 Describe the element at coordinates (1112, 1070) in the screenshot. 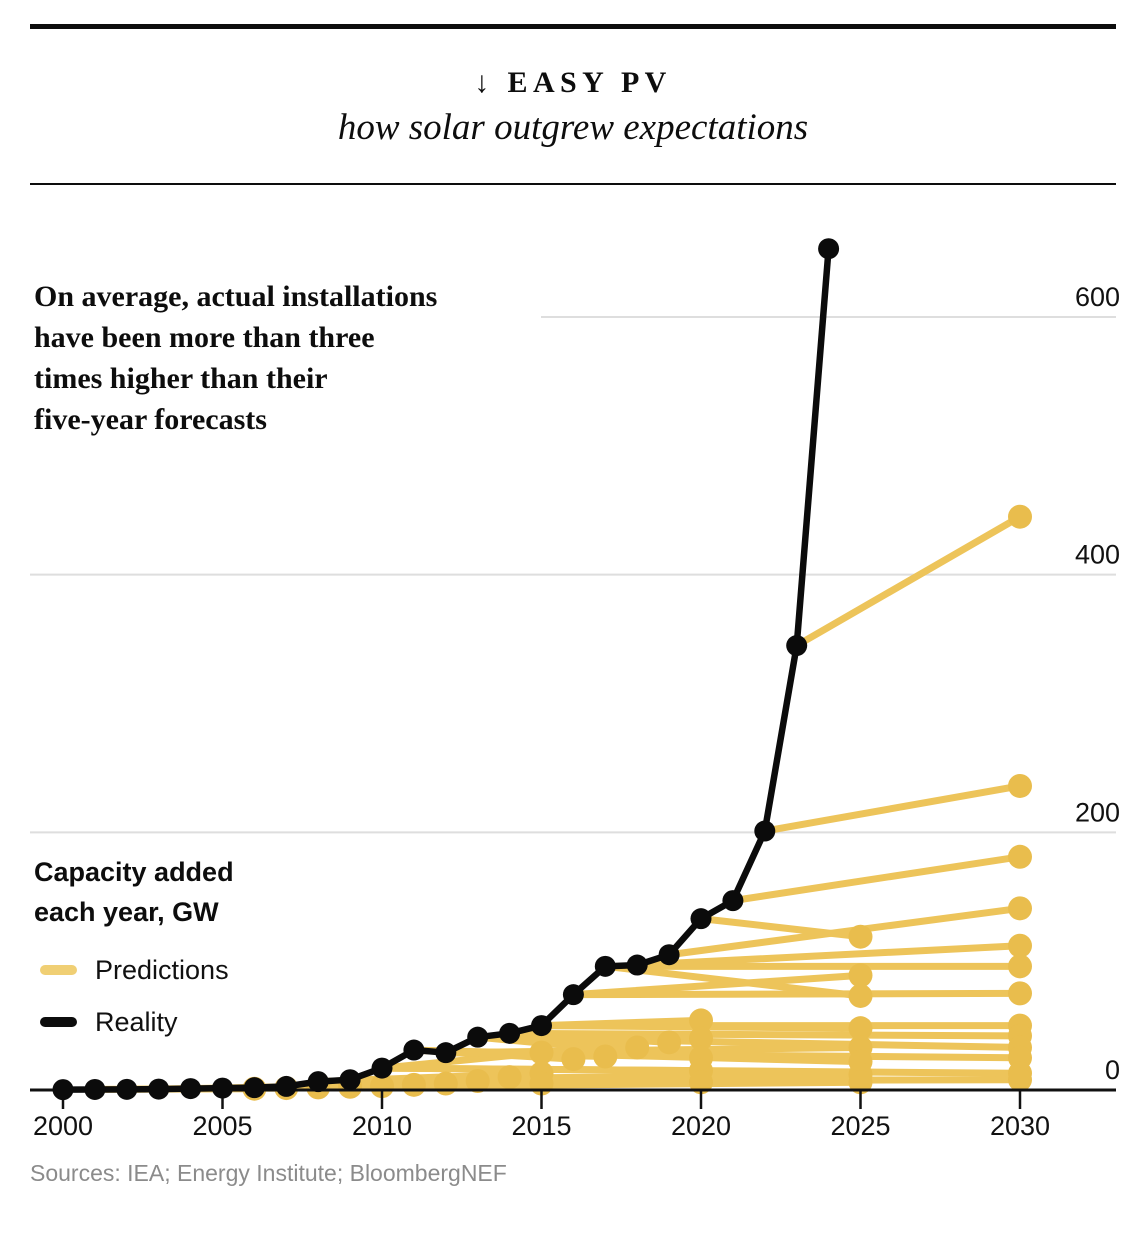

I see `y-tick-label: 0` at that location.